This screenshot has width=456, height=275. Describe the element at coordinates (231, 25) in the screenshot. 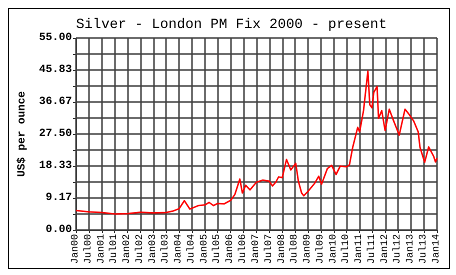

I see `chart-title: Silver - London PM Fix 2000 - present` at that location.